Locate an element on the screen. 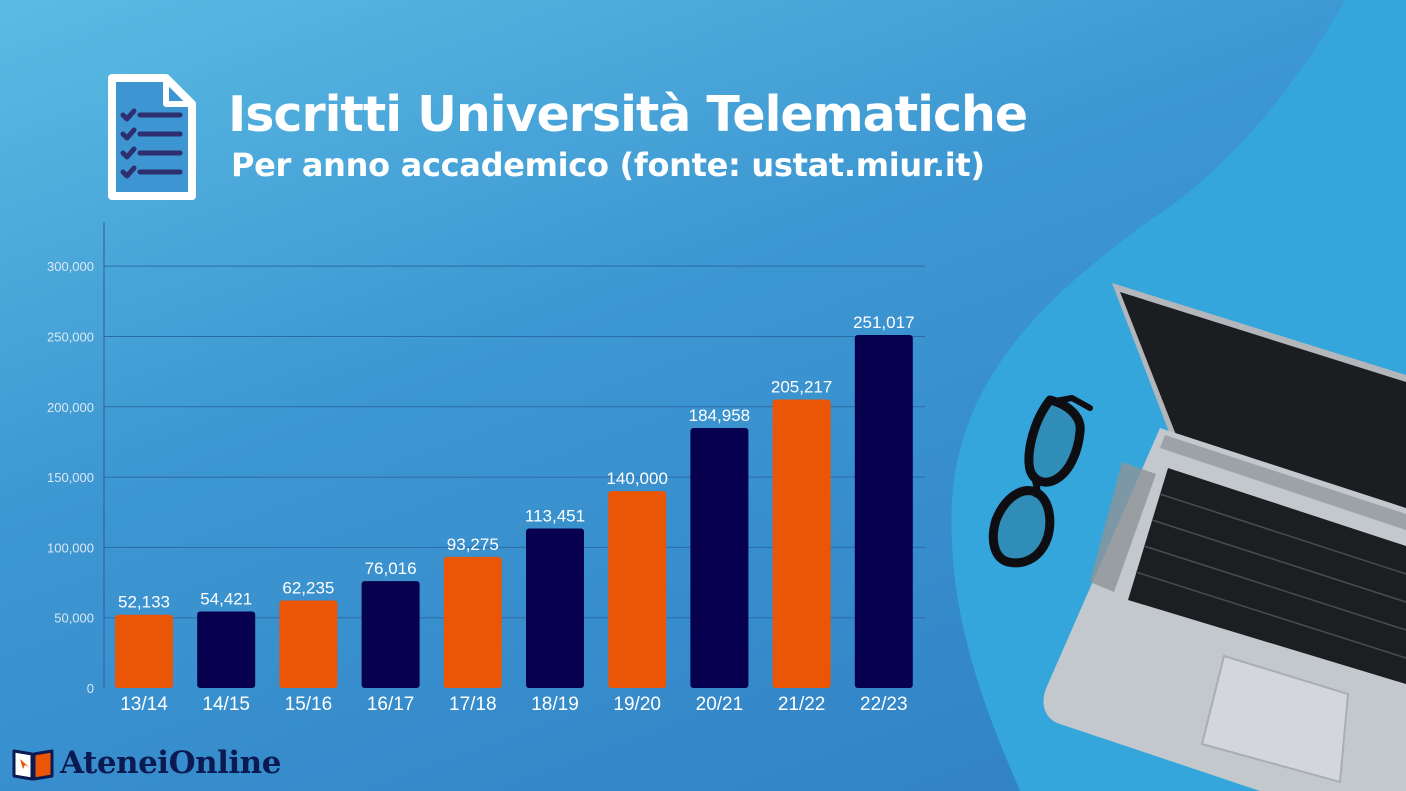 The image size is (1406, 791). x-tick-label: 13/14 is located at coordinates (144, 704).